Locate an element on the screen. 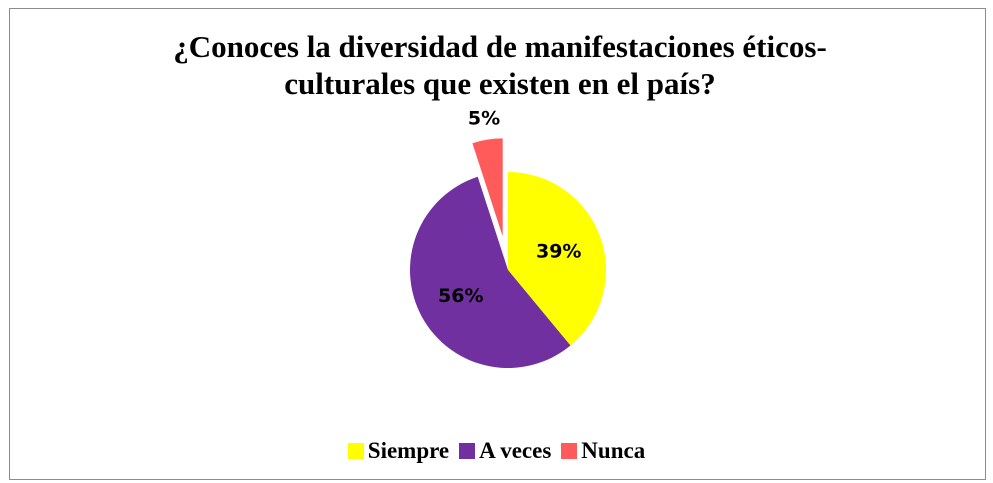  legend-swatch-siempre is located at coordinates (355, 451).